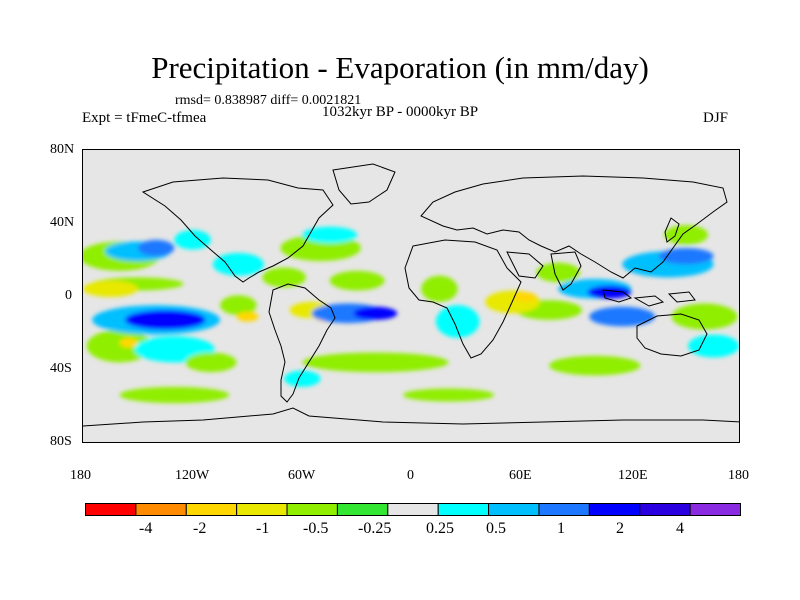 This screenshot has width=800, height=600. Describe the element at coordinates (192, 475) in the screenshot. I see `x-tick-label: 120W` at that location.